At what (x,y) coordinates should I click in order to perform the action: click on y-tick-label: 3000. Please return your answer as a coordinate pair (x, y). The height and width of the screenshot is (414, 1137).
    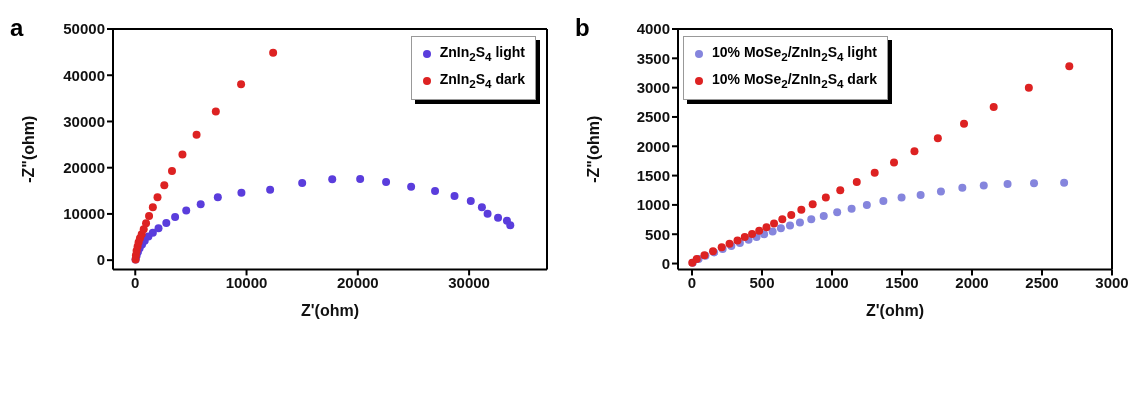
    Looking at the image, I should click on (653, 87).